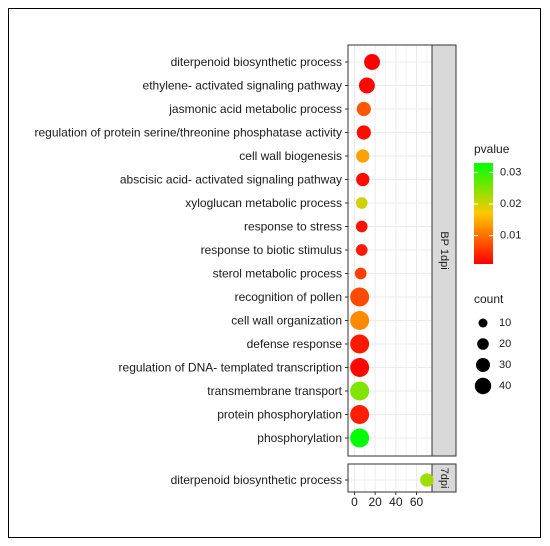 The width and height of the screenshot is (550, 546). I want to click on colorbar-tick-label: 0.02, so click(510, 204).